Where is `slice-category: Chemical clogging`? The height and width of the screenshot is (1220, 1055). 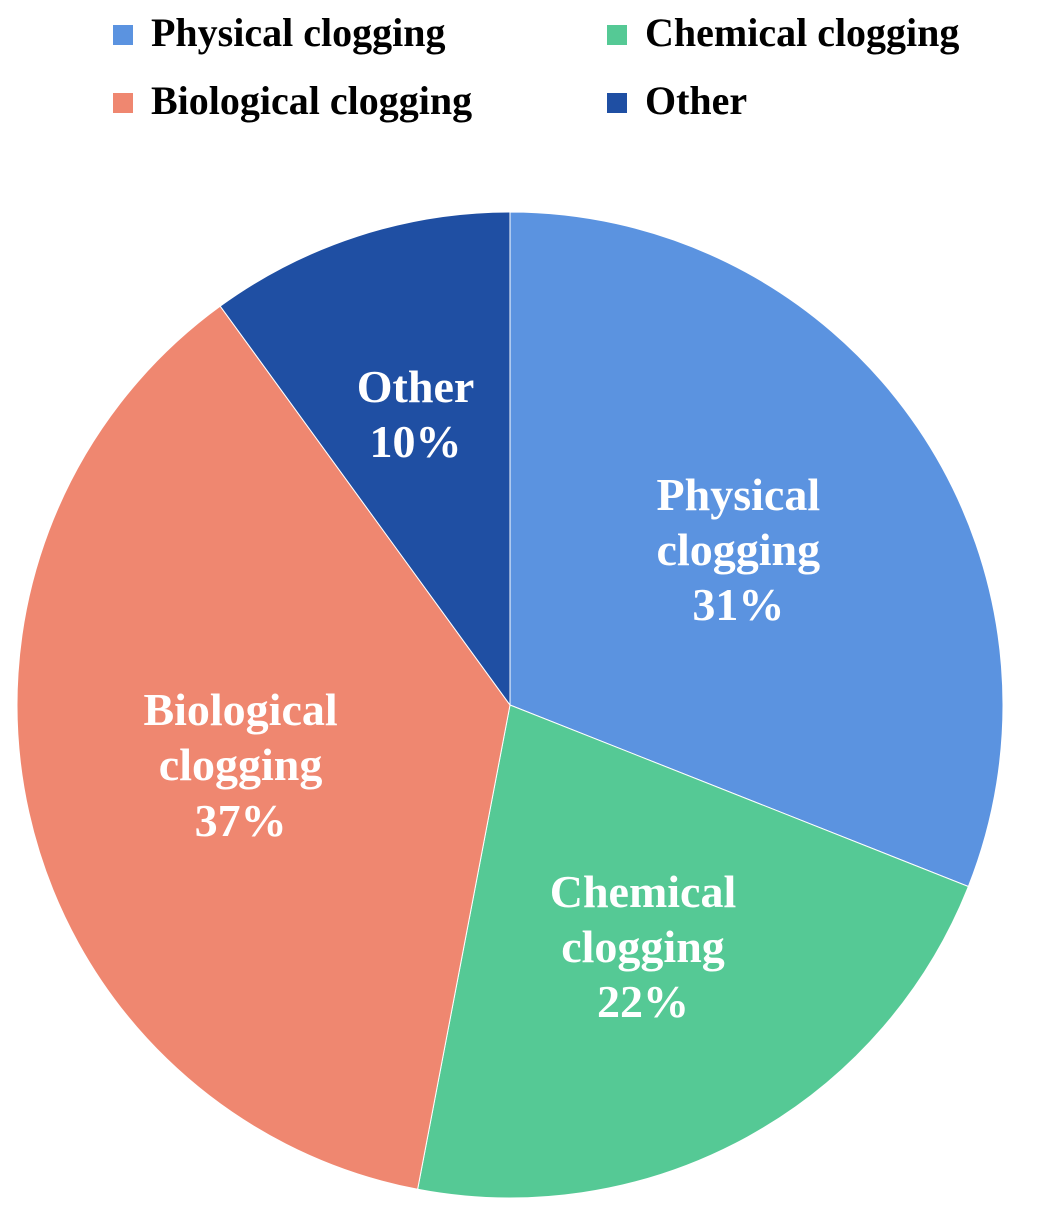 slice-category: Chemical clogging is located at coordinates (643, 919).